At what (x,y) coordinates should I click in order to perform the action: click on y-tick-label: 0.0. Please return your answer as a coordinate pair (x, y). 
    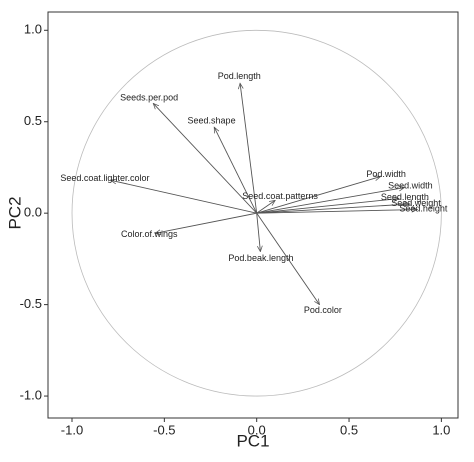
    Looking at the image, I should click on (33, 212).